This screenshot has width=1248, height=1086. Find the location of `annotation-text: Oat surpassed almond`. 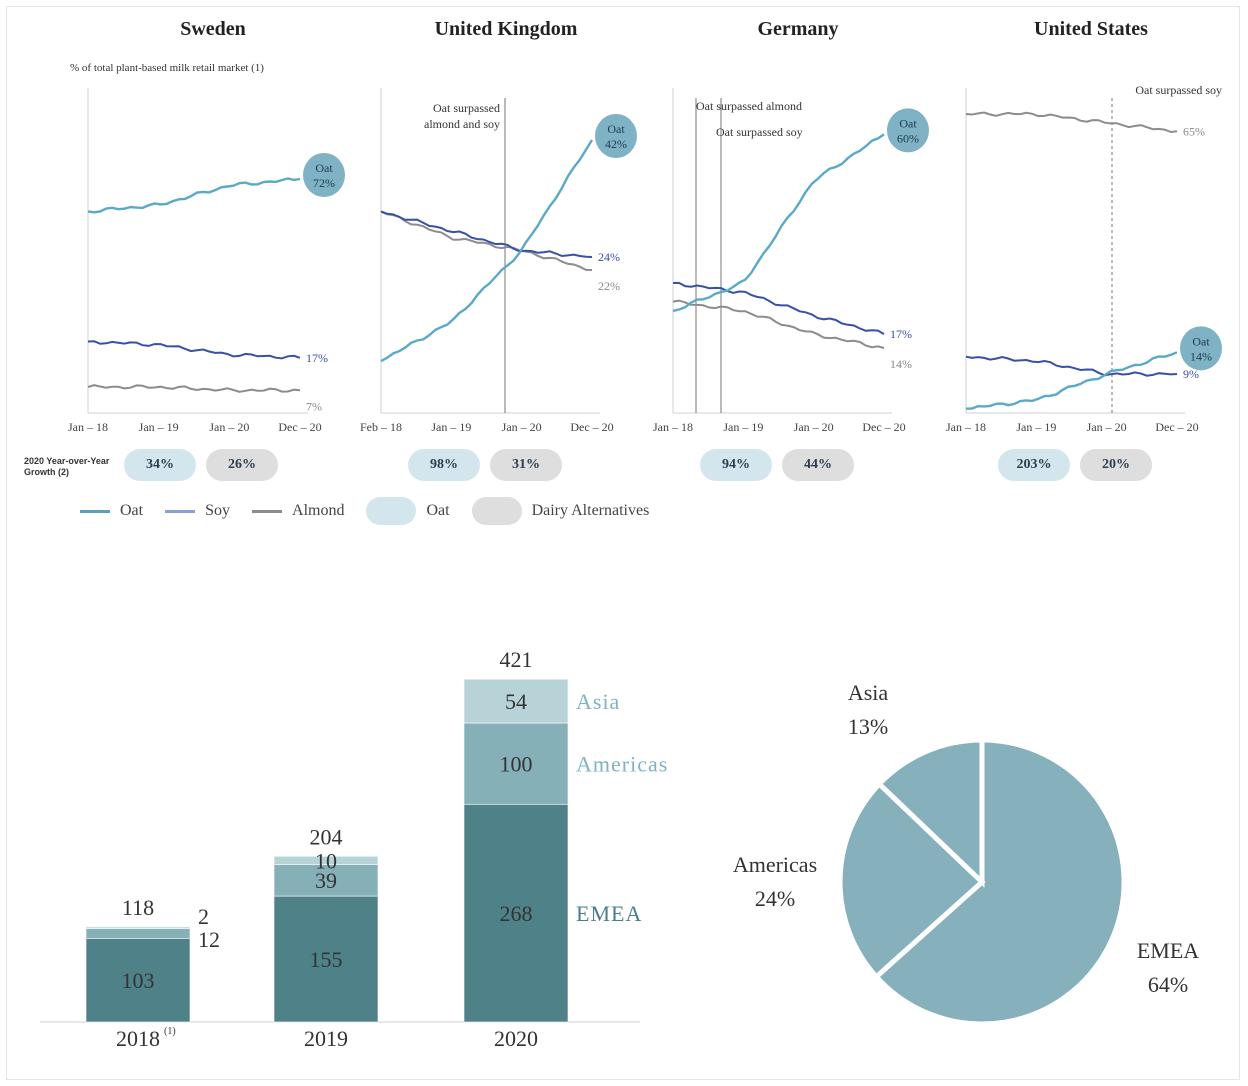

annotation-text: Oat surpassed almond is located at coordinates (749, 106).